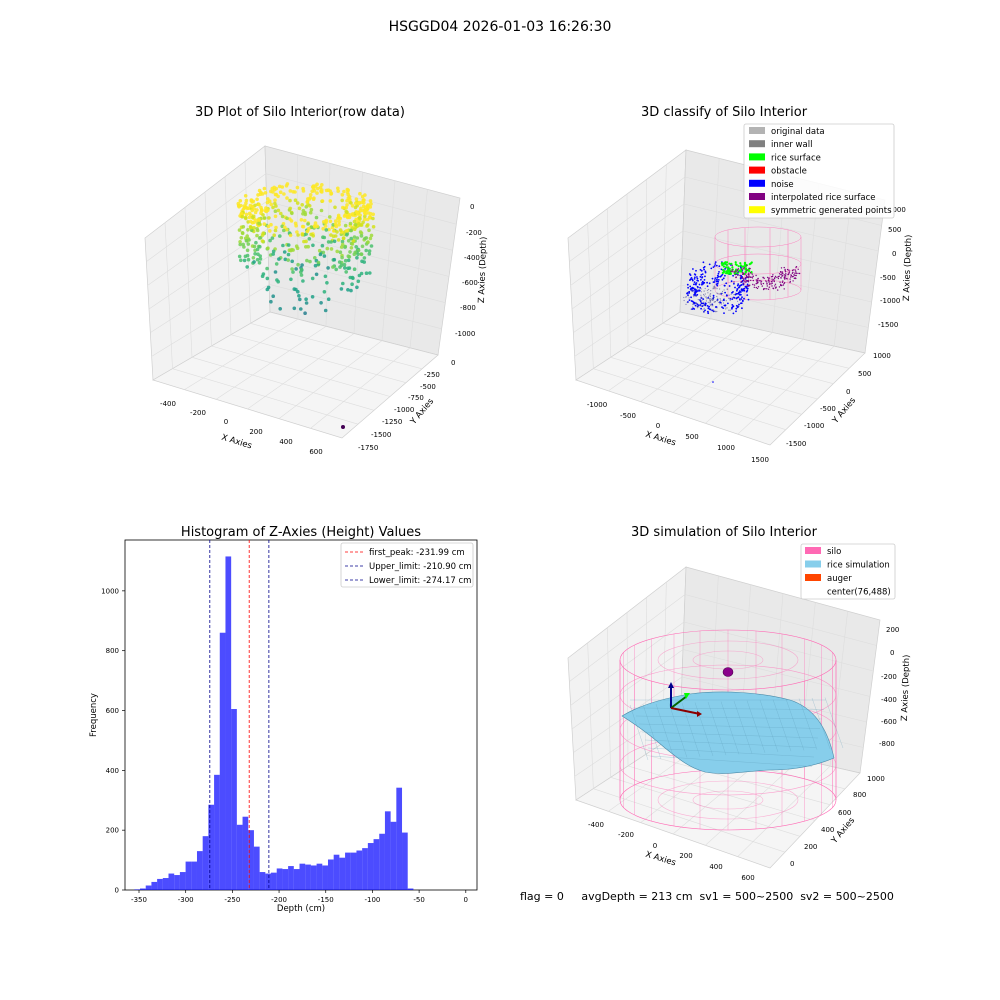 The height and width of the screenshot is (1000, 1000). Describe the element at coordinates (757, 130) in the screenshot. I see `legend-swatch` at that location.